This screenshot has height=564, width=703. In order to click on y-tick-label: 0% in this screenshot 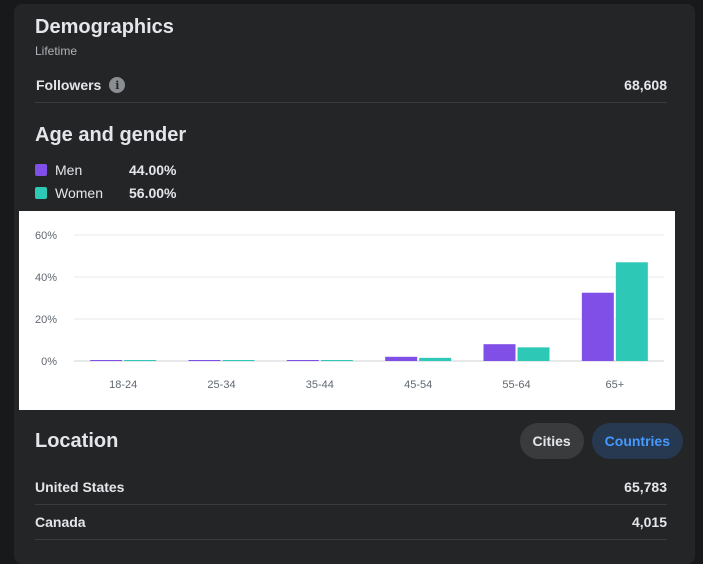, I will do `click(49, 362)`.